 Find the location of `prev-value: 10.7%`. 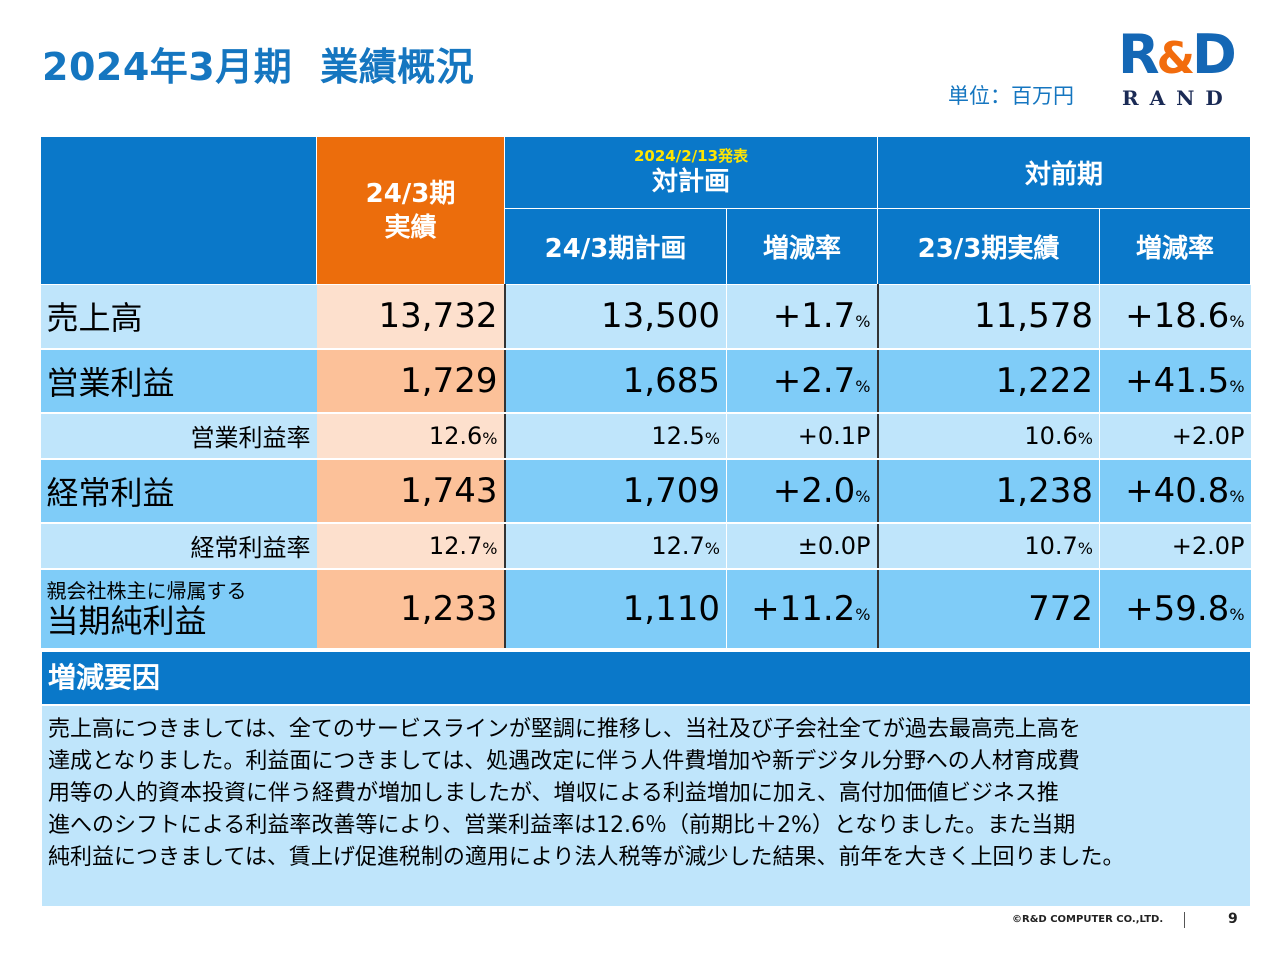

prev-value: 10.7% is located at coordinates (988, 546).